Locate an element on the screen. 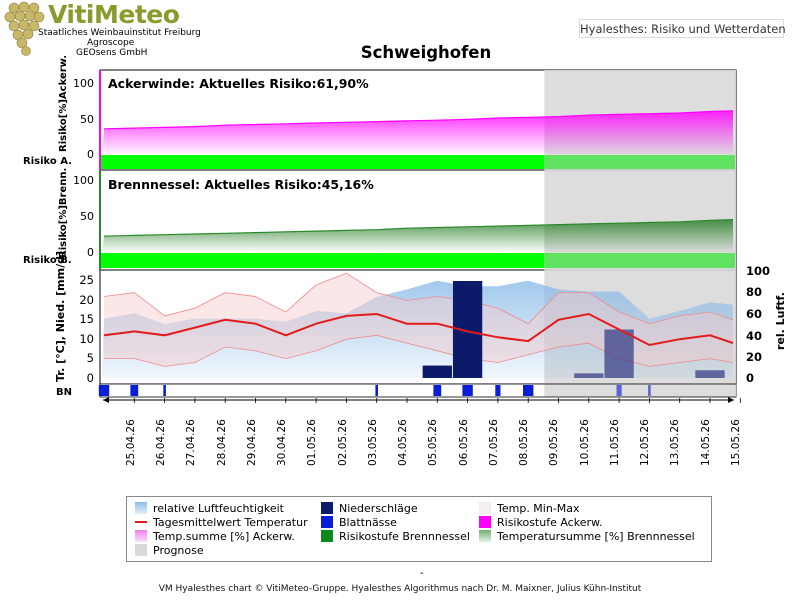 The width and height of the screenshot is (800, 600). temperature-line is located at coordinates (418, 329).